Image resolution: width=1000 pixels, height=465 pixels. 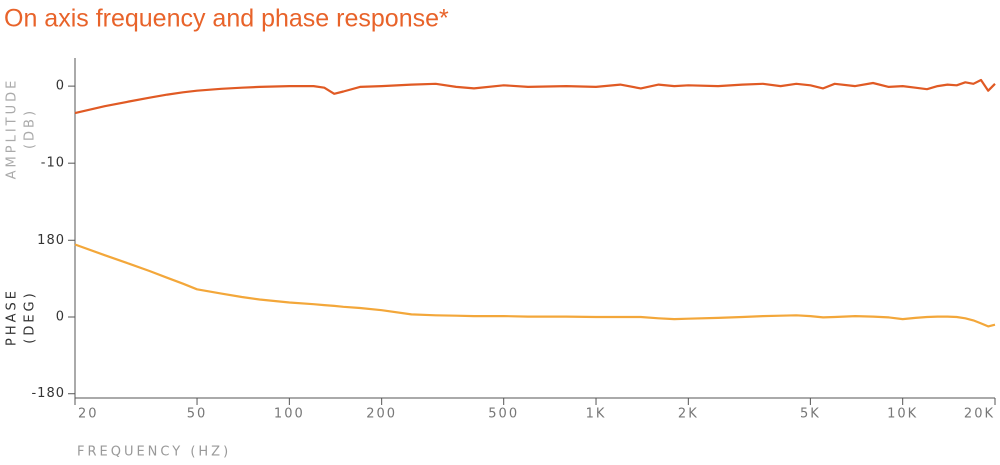 What do you see at coordinates (226, 19) in the screenshot?
I see `chart-title: On axis frequency and phase response*` at bounding box center [226, 19].